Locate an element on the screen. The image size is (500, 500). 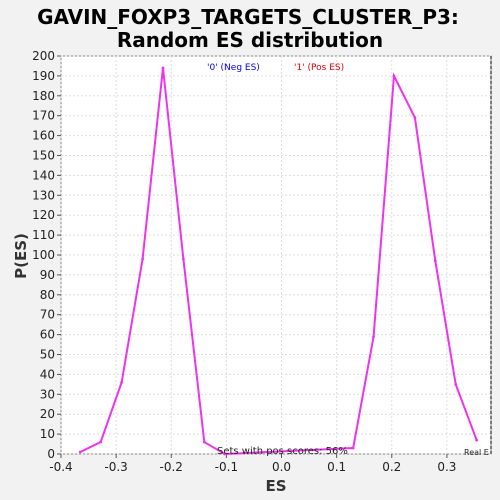
x-tick-label: 0.2 is located at coordinates (391, 467).